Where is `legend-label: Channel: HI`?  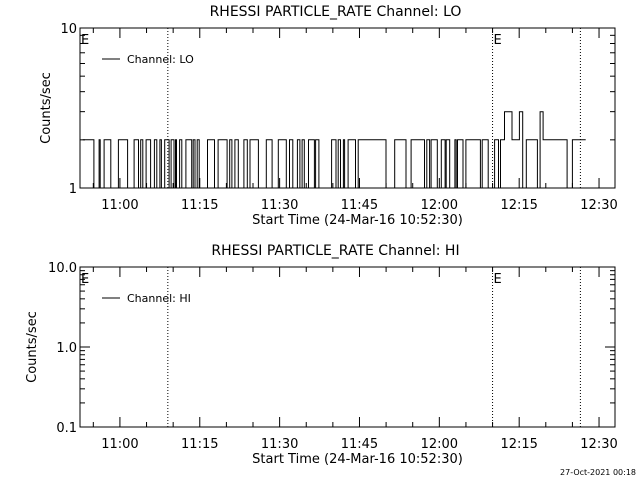 legend-label: Channel: HI is located at coordinates (159, 298).